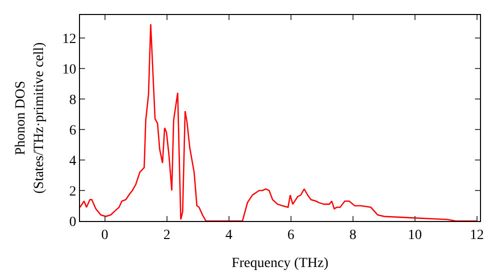 This screenshot has height=280, width=500. Describe the element at coordinates (72, 100) in the screenshot. I see `y-tick-label: 8` at that location.